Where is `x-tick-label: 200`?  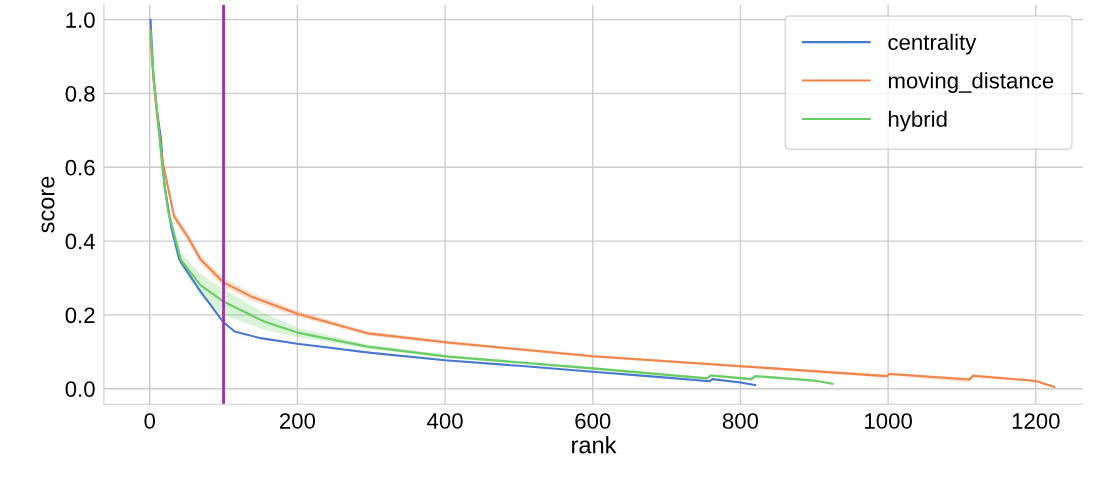 x-tick-label: 200 is located at coordinates (297, 421).